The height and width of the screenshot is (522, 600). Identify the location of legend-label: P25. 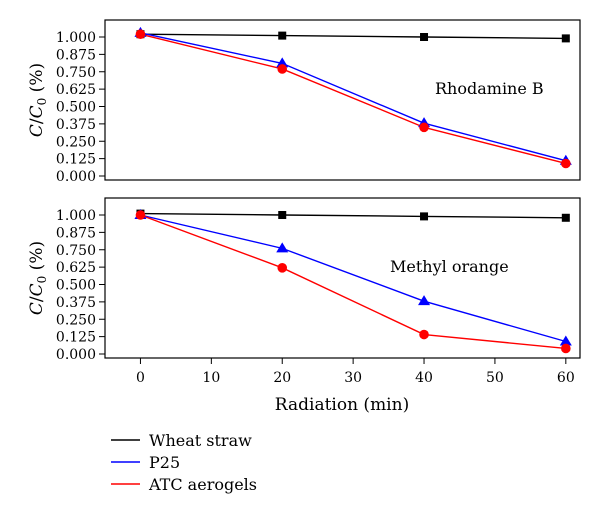
(164, 462).